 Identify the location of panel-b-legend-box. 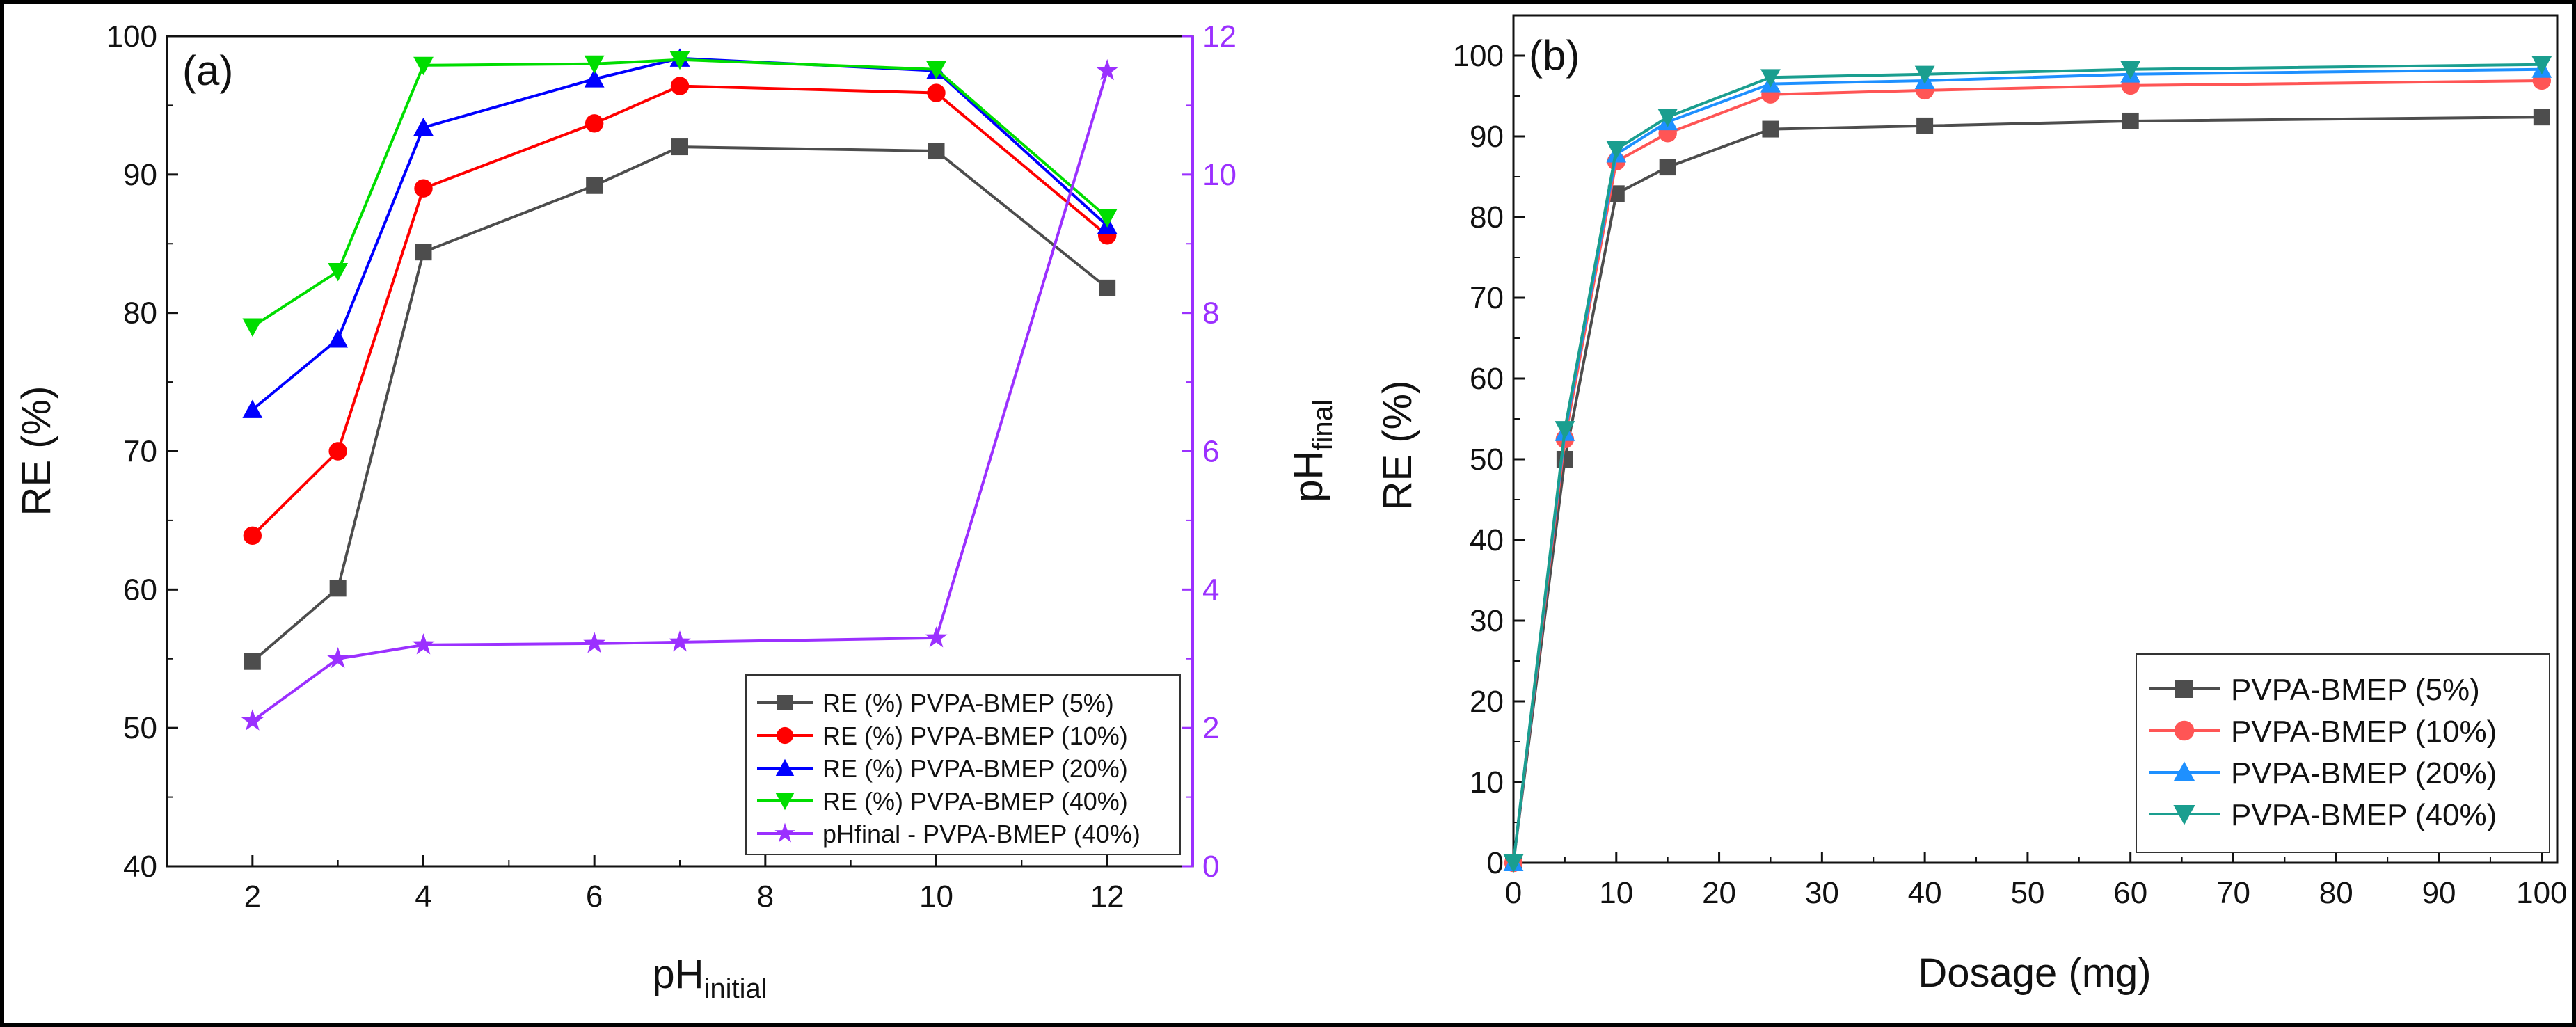
(2343, 753).